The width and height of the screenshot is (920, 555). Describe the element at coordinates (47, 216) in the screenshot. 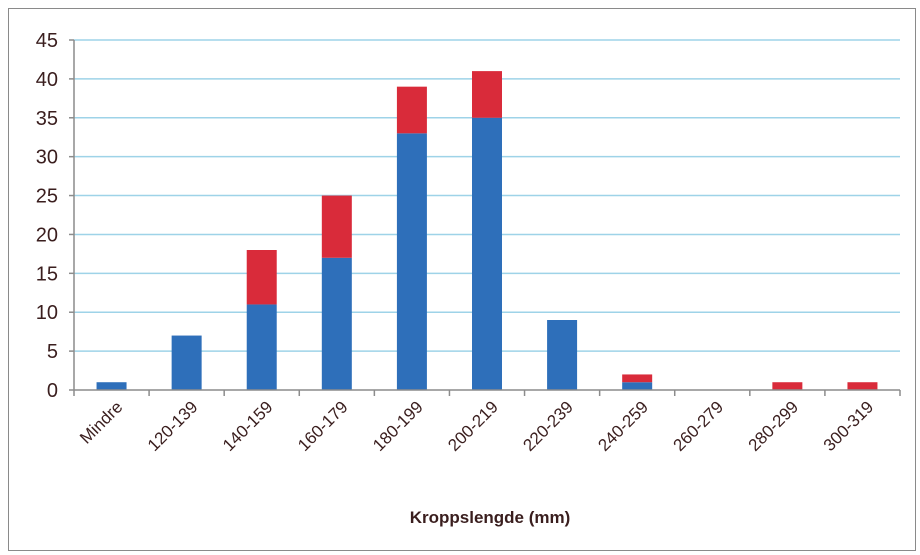

I see `y-tick-labels: 0 5 10 15 20 25 30 35 40 45` at that location.